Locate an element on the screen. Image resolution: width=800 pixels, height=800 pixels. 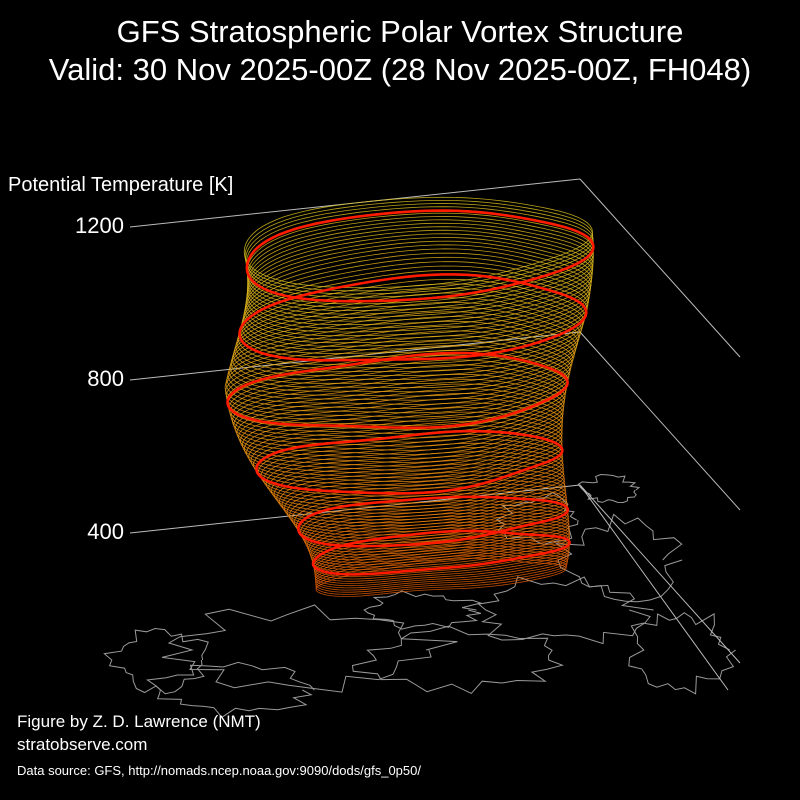
chart-title-line1: GFS Stratospheric Polar Vortex Structure is located at coordinates (400, 31).